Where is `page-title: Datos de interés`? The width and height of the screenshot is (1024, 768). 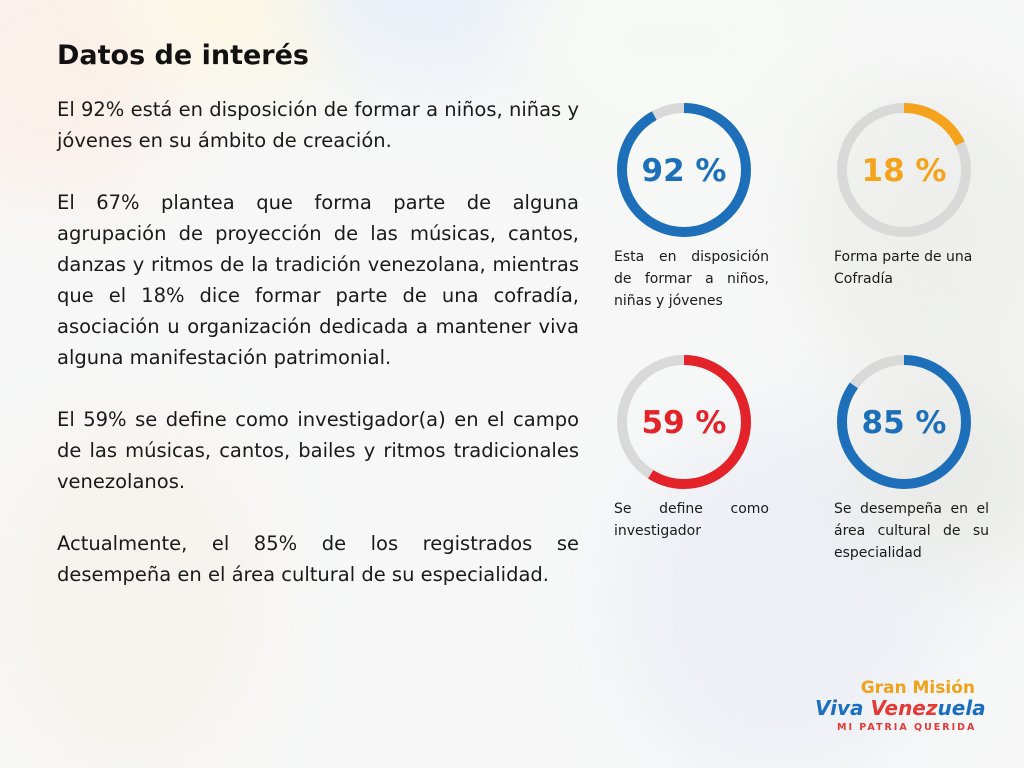
page-title: Datos de interés is located at coordinates (183, 55).